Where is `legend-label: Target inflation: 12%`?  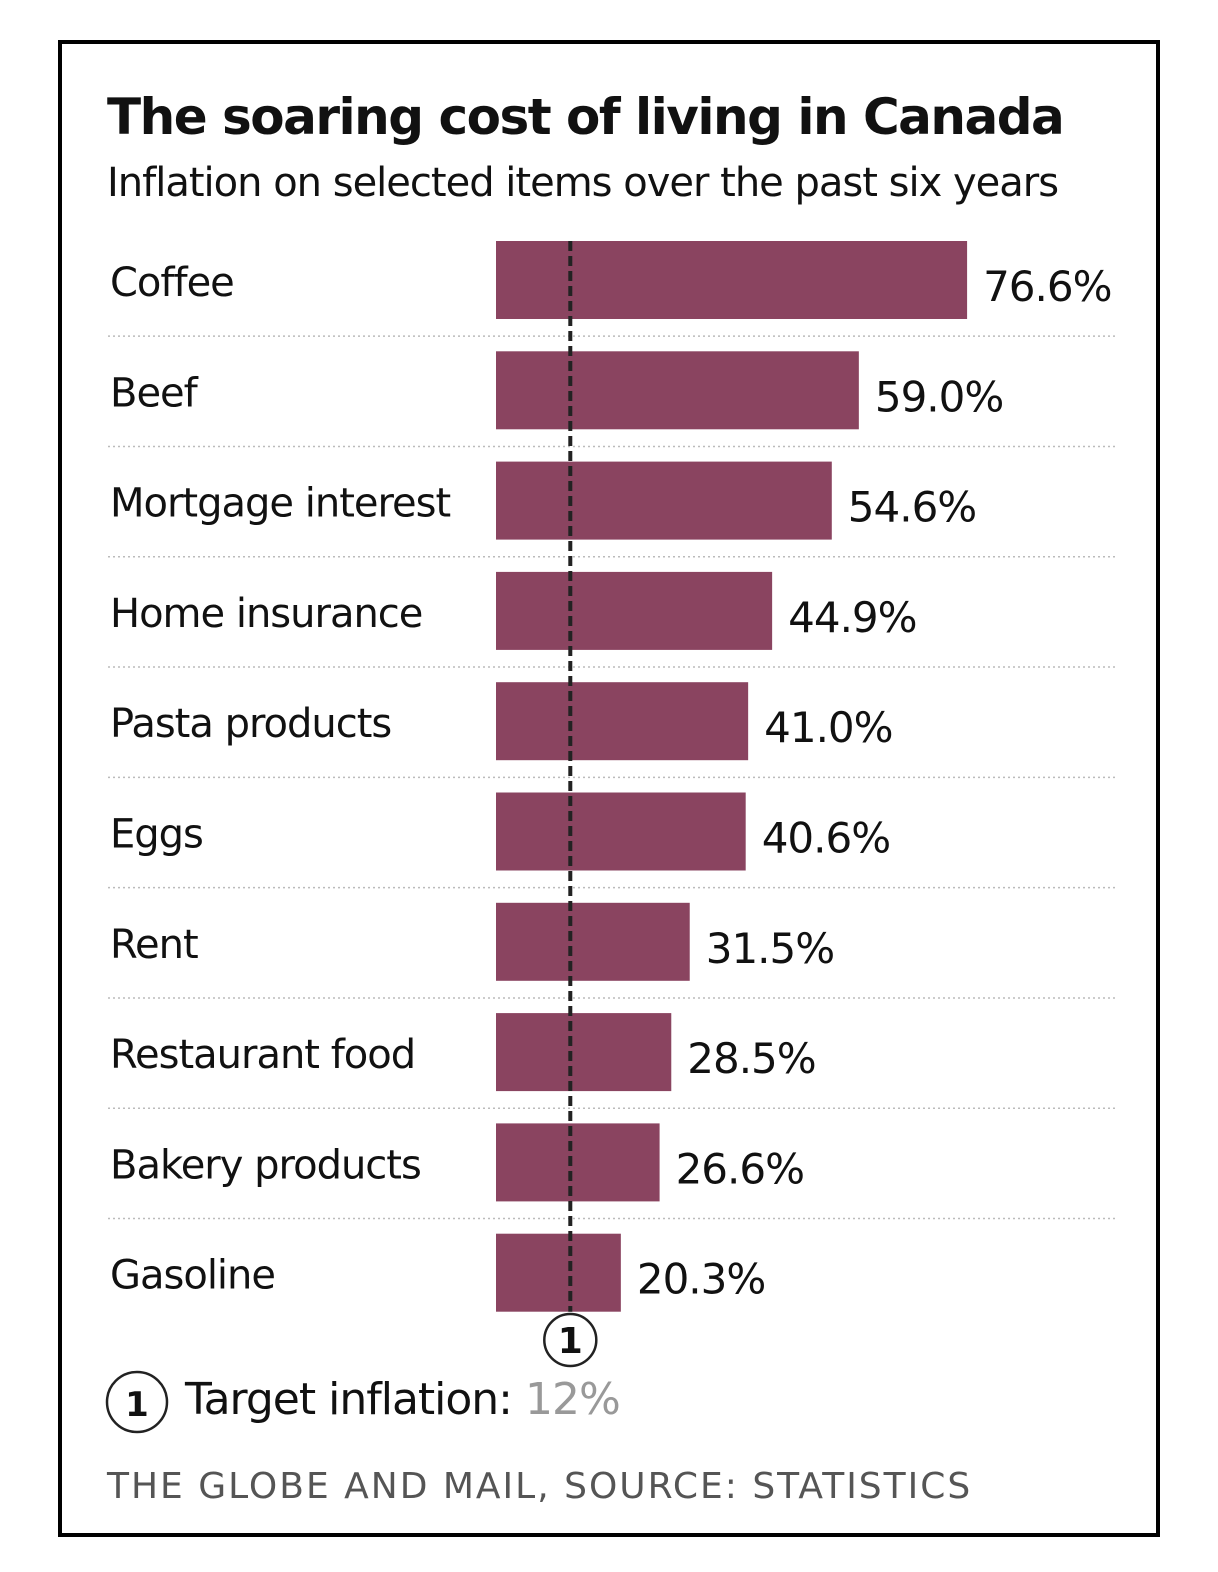
legend-label: Target inflation: 12% is located at coordinates (403, 1399).